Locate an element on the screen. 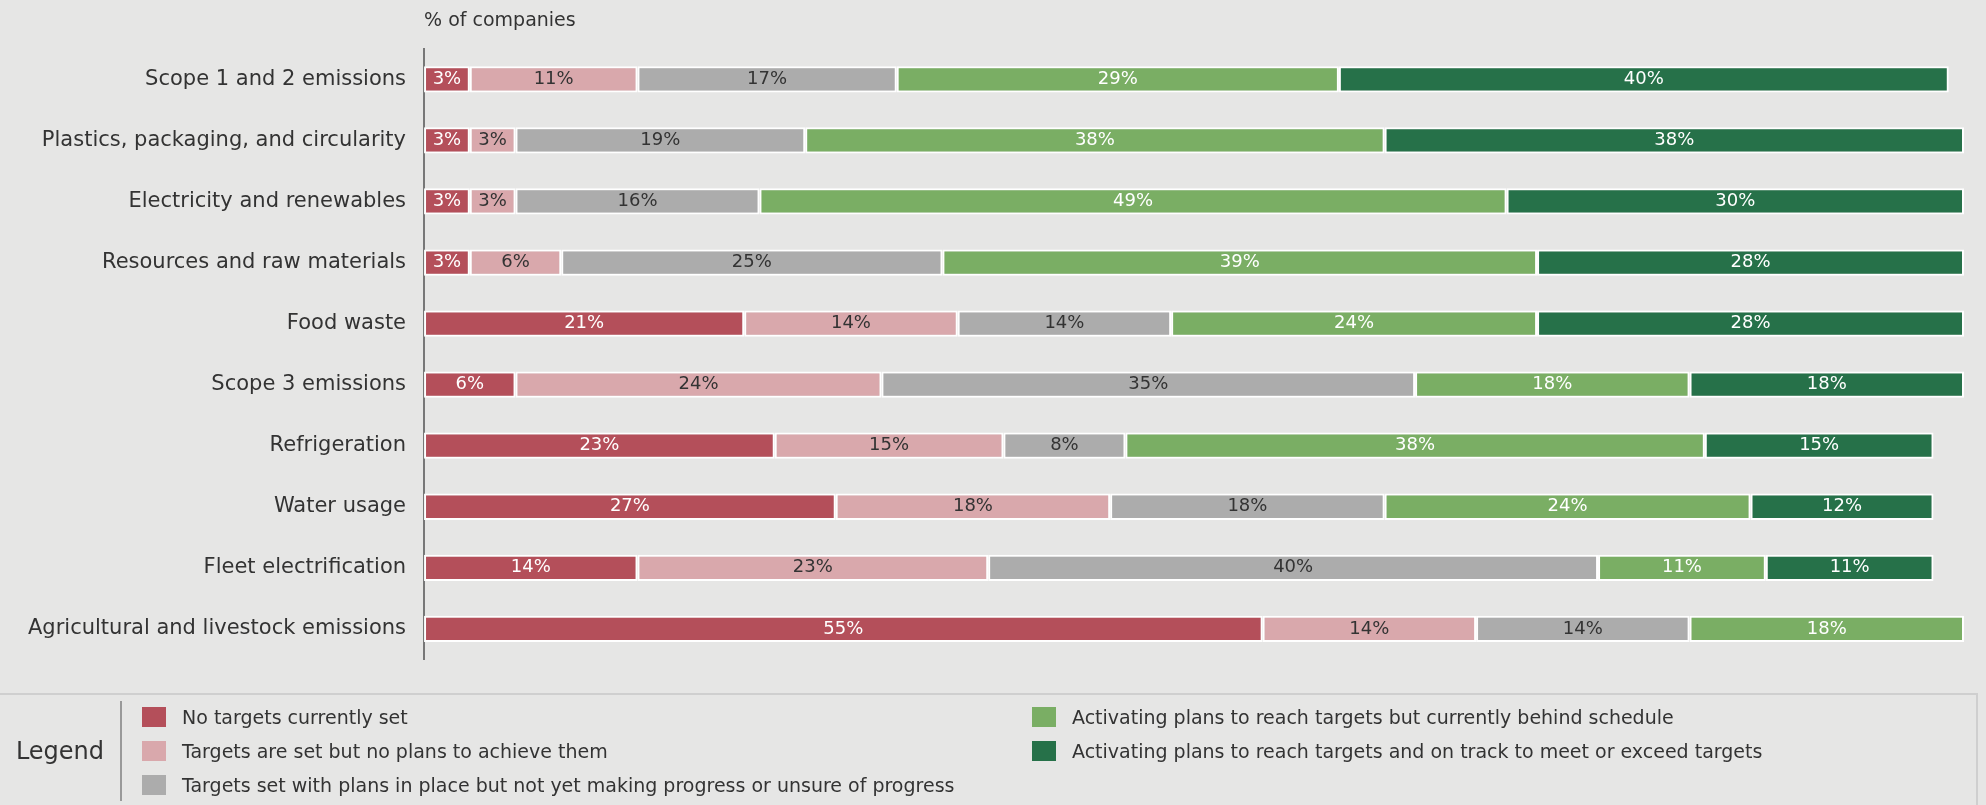 Image resolution: width=1986 pixels, height=805 pixels. y-tick-label: Refrigeration is located at coordinates (338, 444).